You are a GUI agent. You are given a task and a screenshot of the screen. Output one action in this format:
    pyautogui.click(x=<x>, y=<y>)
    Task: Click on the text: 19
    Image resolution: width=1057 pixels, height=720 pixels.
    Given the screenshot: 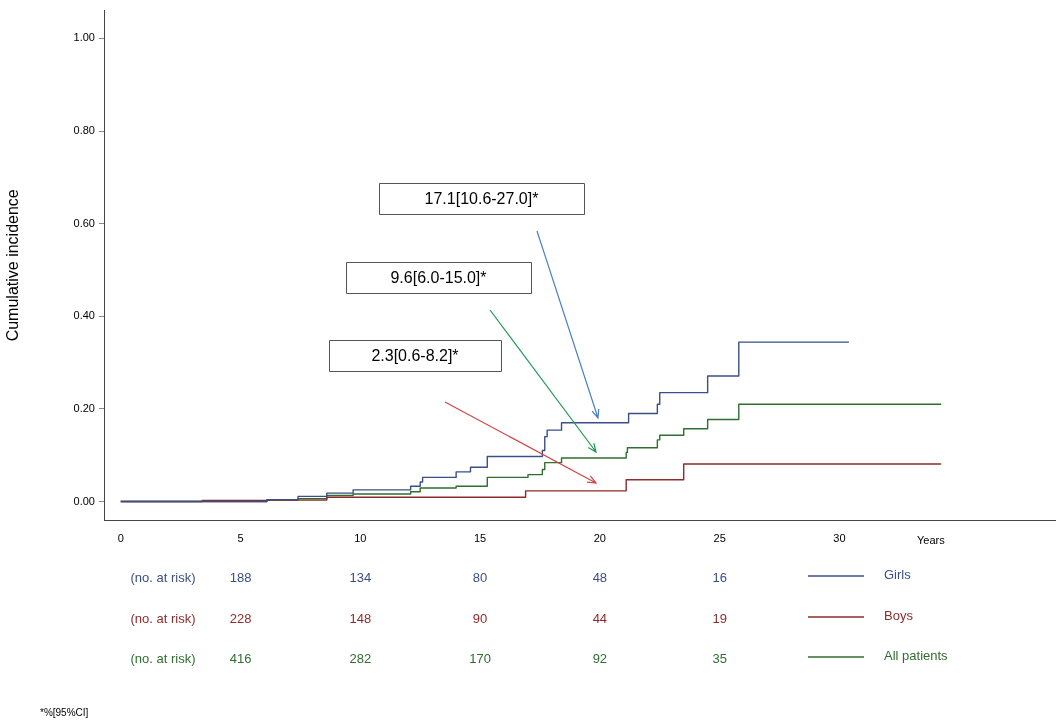 What is the action you would take?
    pyautogui.click(x=719, y=618)
    